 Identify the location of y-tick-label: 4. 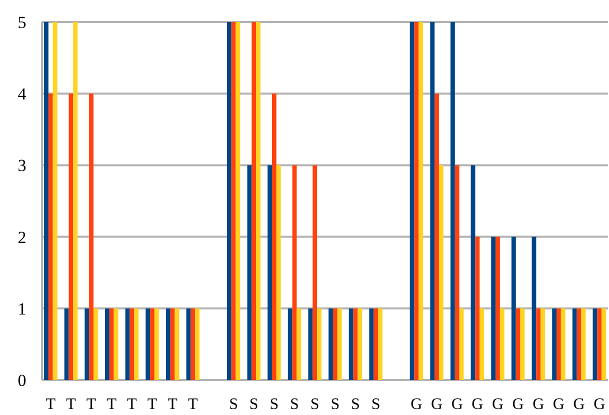
(22, 94).